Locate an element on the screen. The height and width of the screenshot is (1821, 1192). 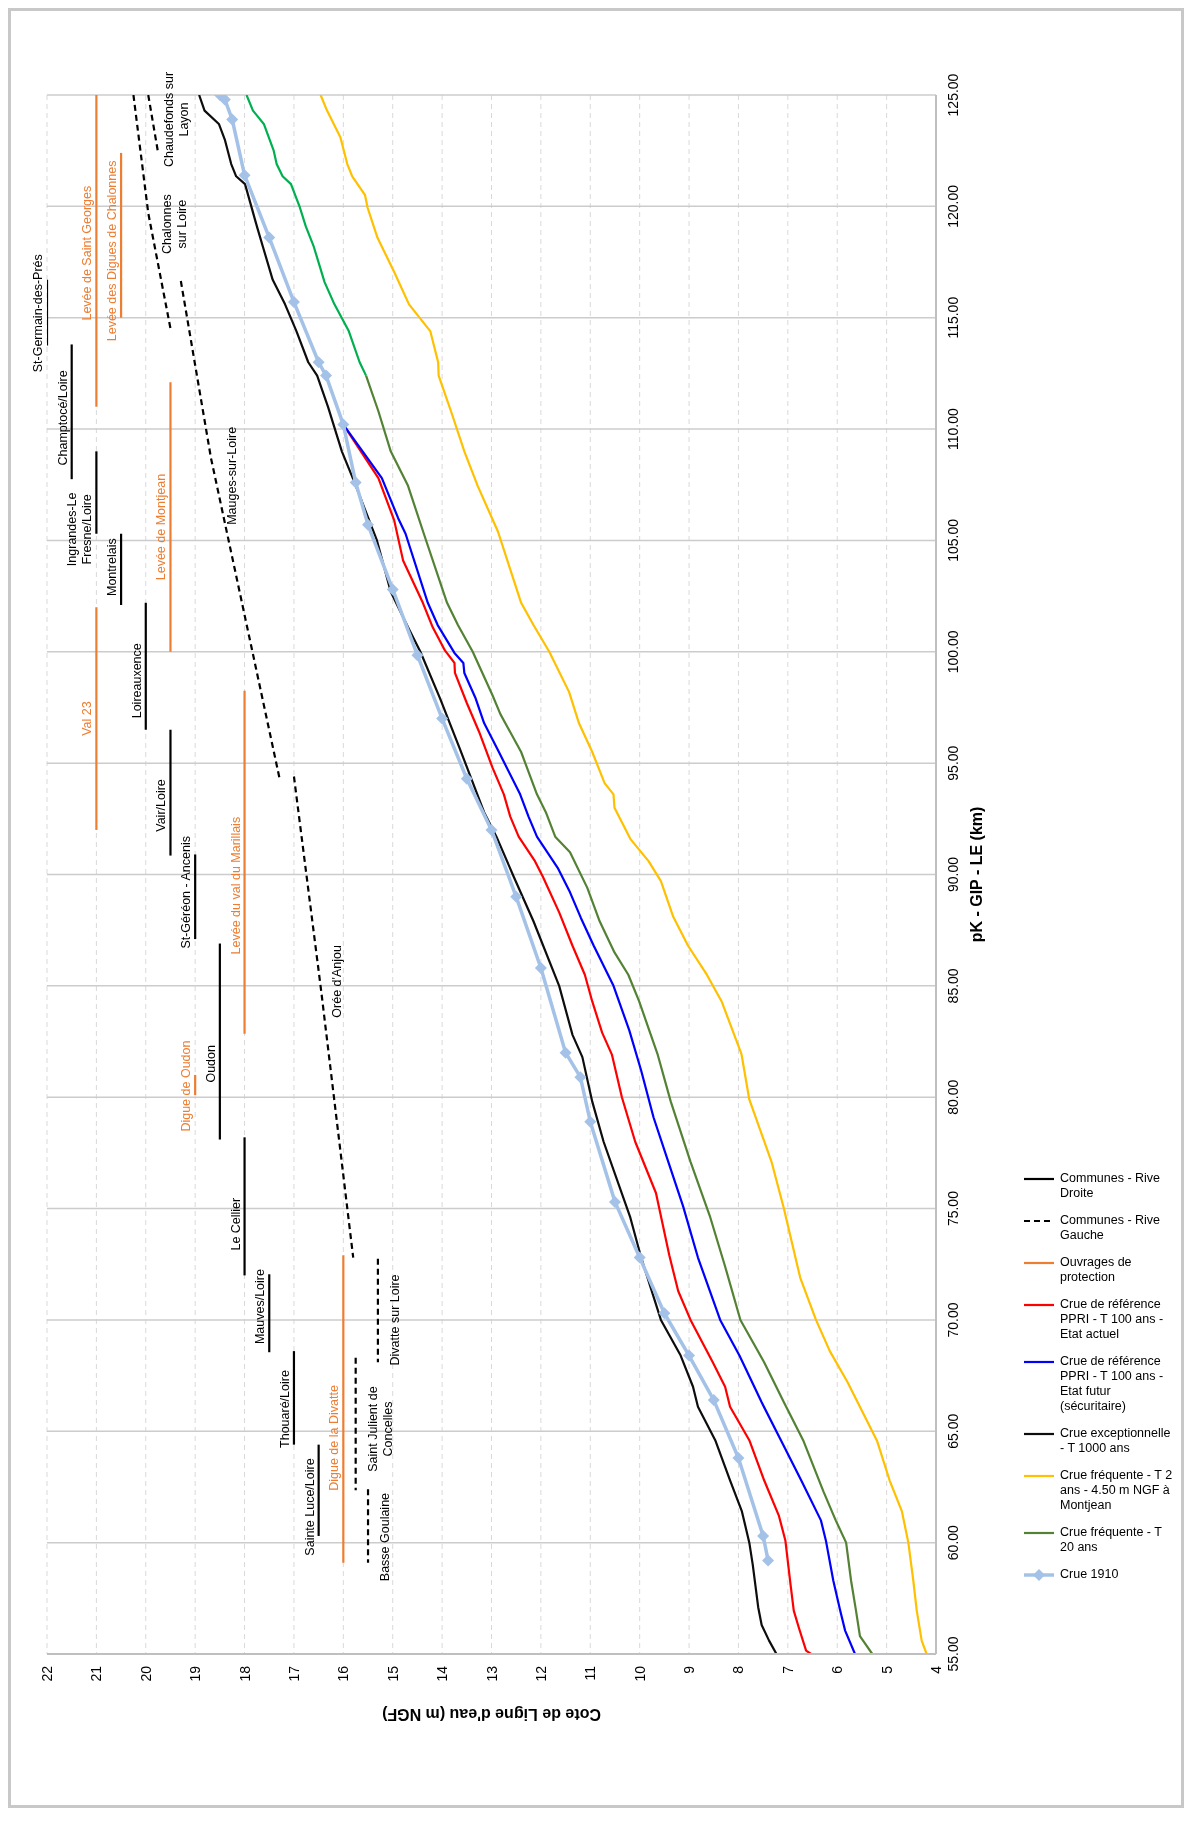
y-tick-label: 100.00 is located at coordinates (953, 652).